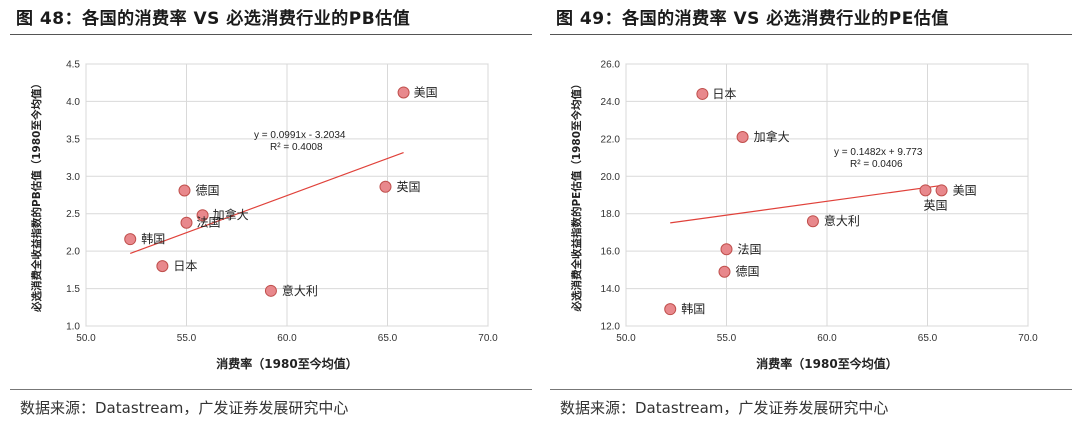 The height and width of the screenshot is (430, 1080). Describe the element at coordinates (73, 327) in the screenshot. I see `y-tick-label: 1.0` at that location.